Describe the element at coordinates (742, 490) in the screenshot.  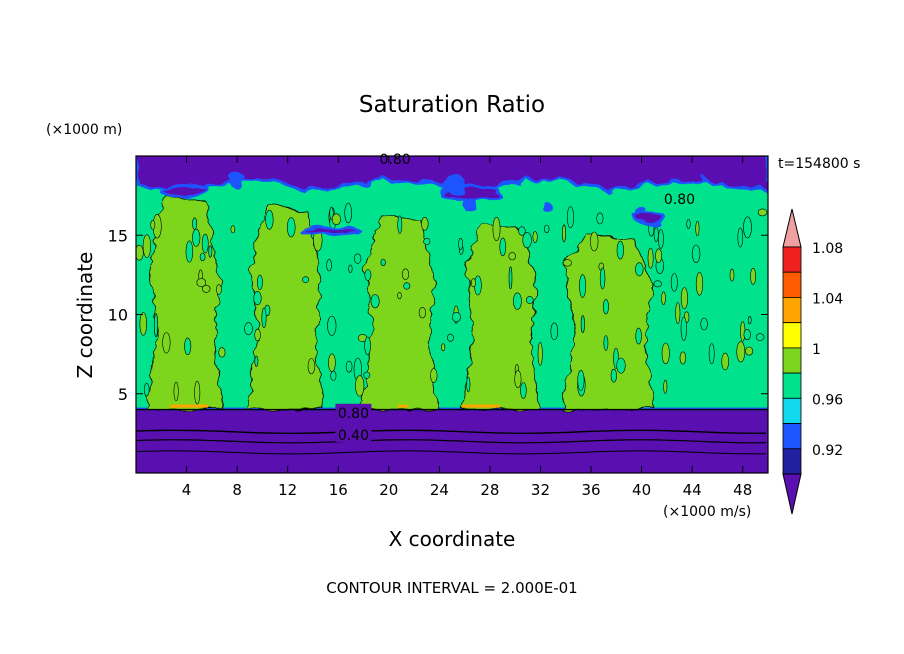
I see `x-tick-label: 48` at that location.